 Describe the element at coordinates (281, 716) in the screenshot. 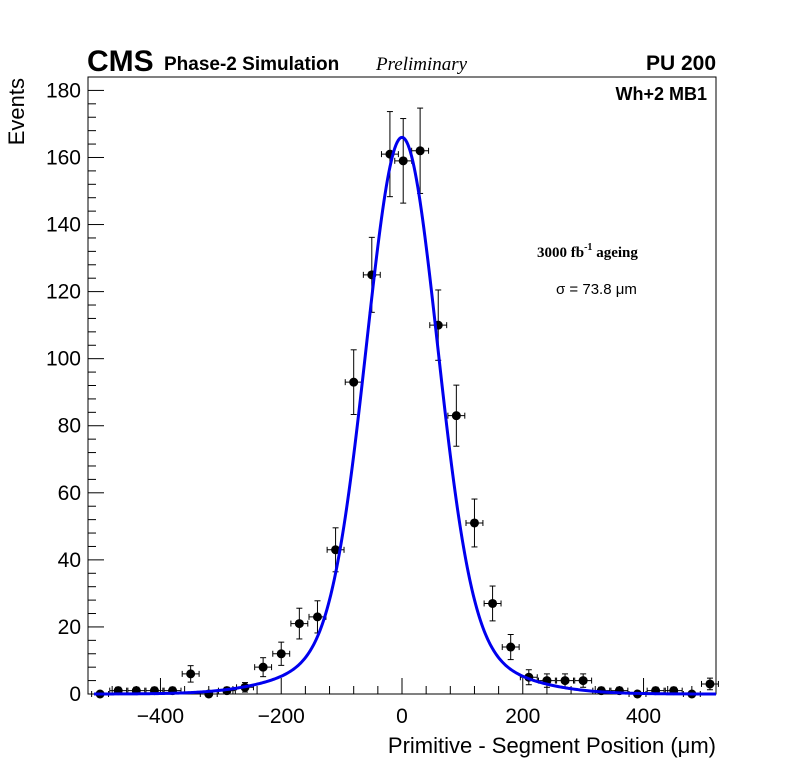

I see `x-tick-label: −200` at that location.